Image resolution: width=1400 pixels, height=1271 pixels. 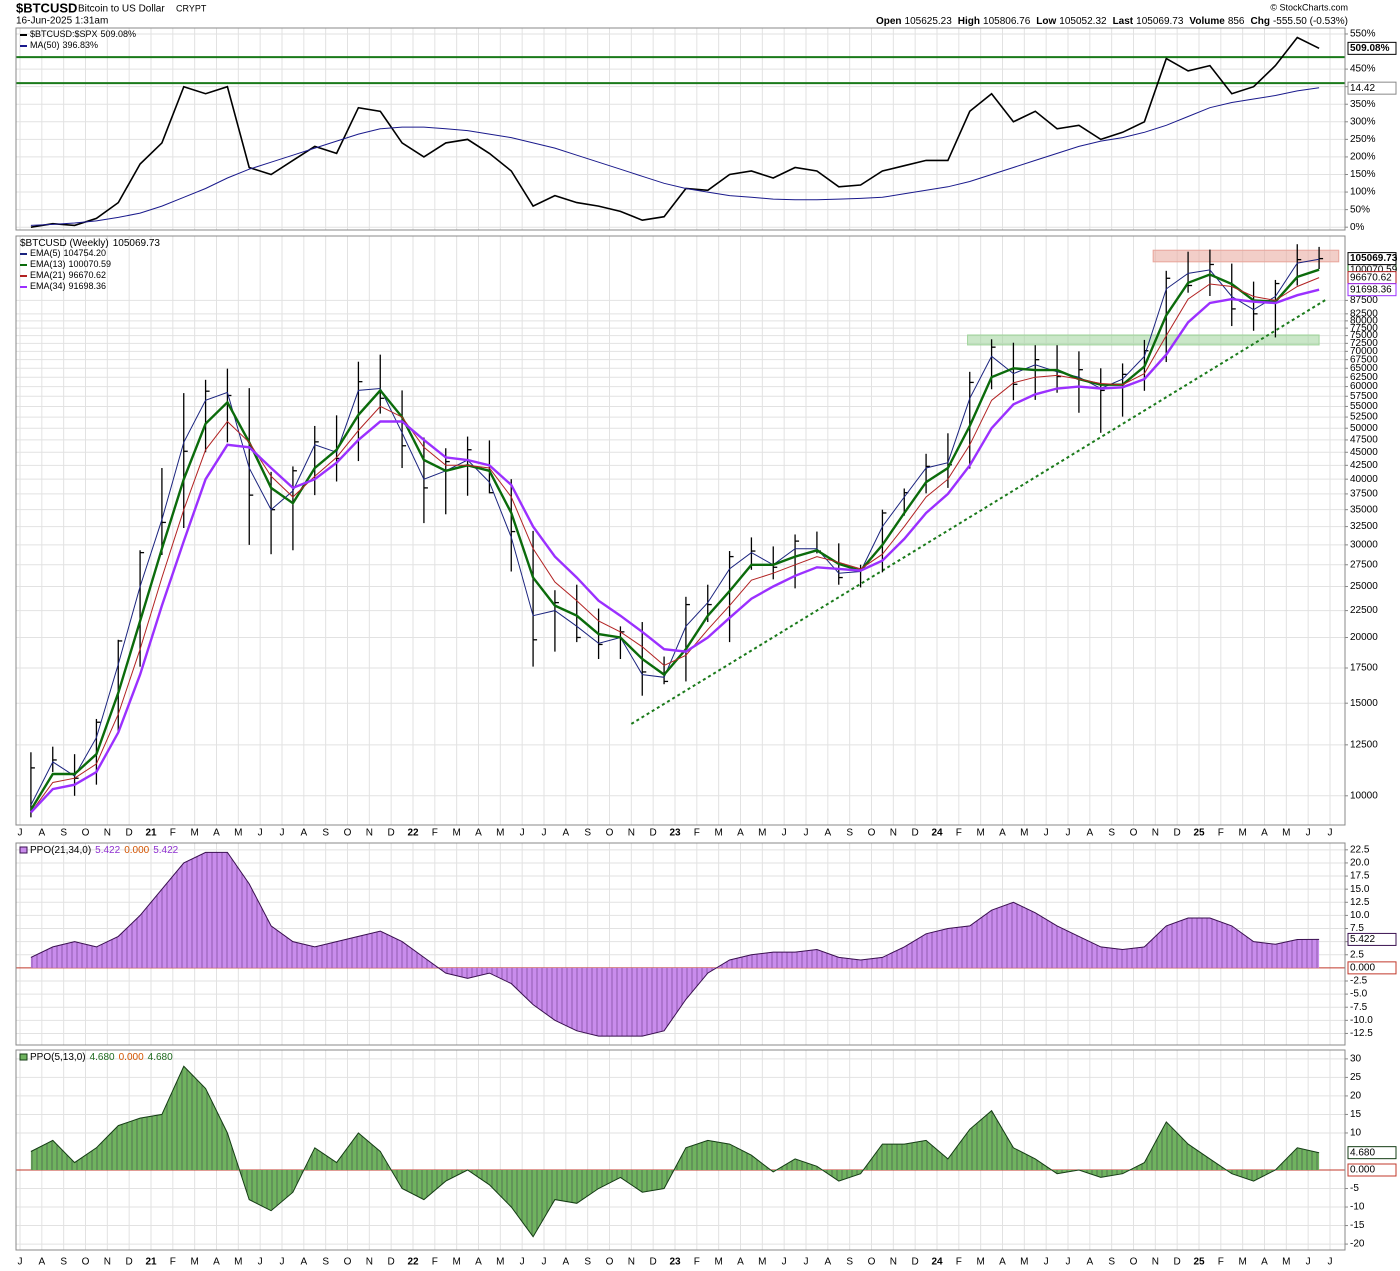 I want to click on legend-name: EMA(21), so click(x=48, y=275).